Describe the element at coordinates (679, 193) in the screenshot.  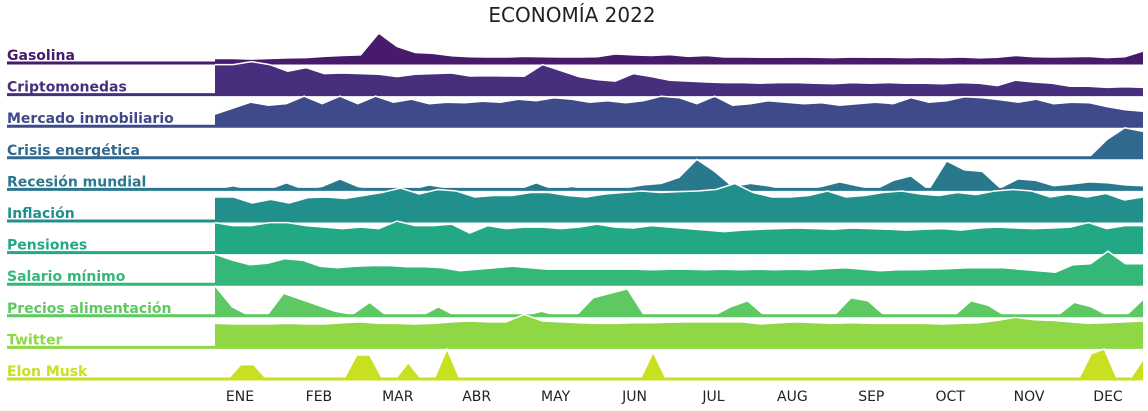
I see `ridge-outline-inflacion` at that location.